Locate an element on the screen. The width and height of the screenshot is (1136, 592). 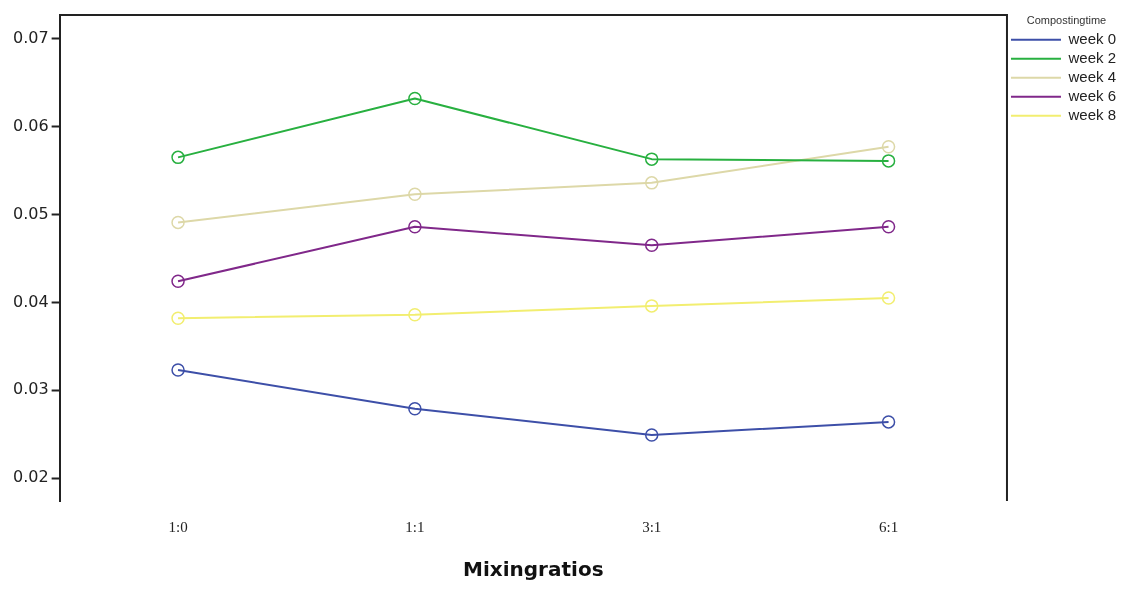
x-tick-label: 1:0 is located at coordinates (178, 526).